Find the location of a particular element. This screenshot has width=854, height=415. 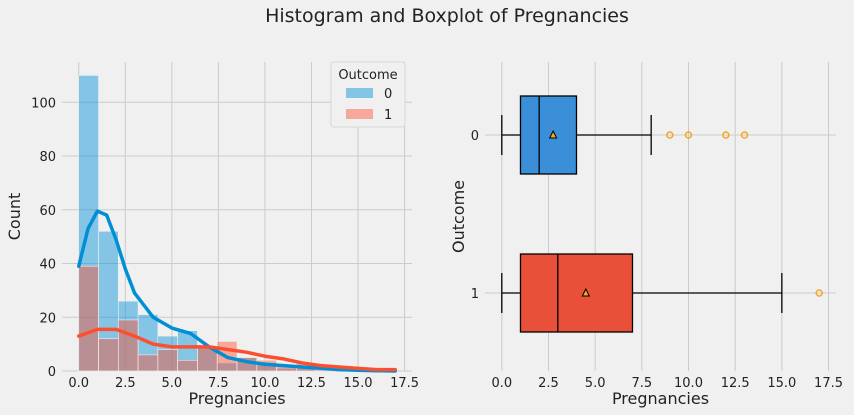

y-tick-label: 20 is located at coordinates (47, 318).